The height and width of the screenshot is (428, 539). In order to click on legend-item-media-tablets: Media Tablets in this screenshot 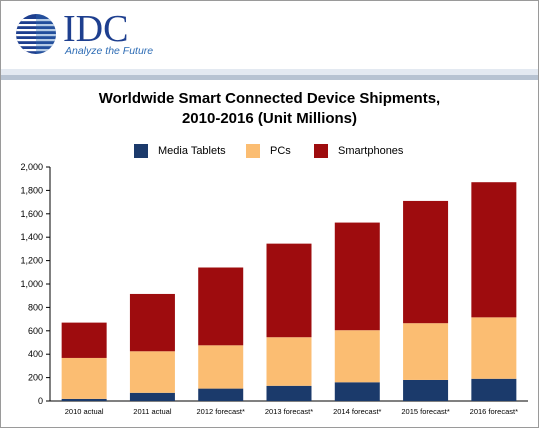, I will do `click(180, 151)`.